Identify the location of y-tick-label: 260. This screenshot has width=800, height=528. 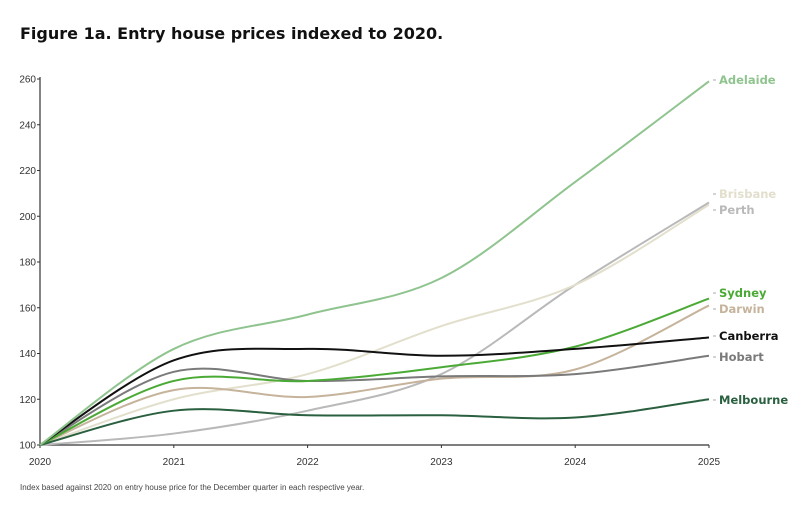
(27, 80).